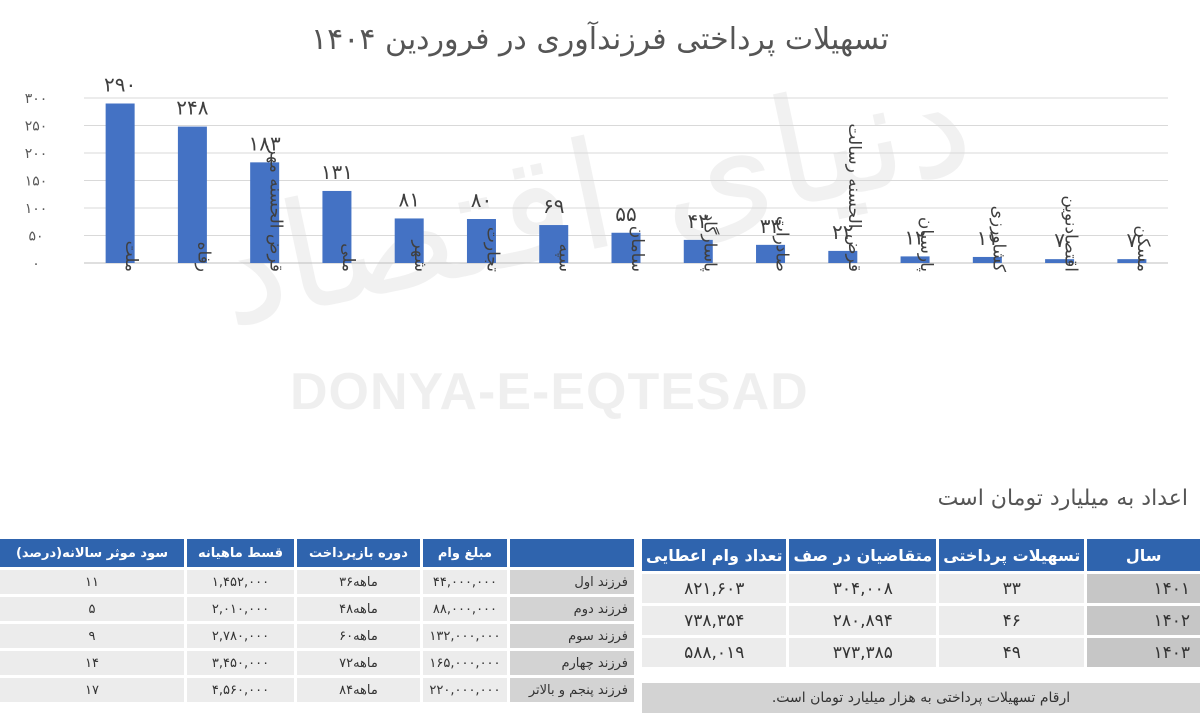 This screenshot has height=717, width=1200. What do you see at coordinates (464, 690) in the screenshot?
I see `cell-amount: ۲۲۰,۰۰۰,۰۰۰` at bounding box center [464, 690].